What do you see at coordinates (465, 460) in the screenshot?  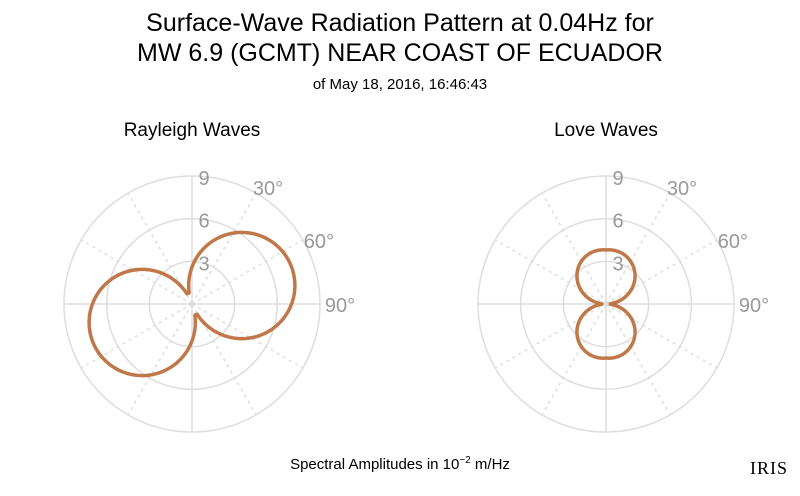 I see `caption-exponent: −2` at bounding box center [465, 460].